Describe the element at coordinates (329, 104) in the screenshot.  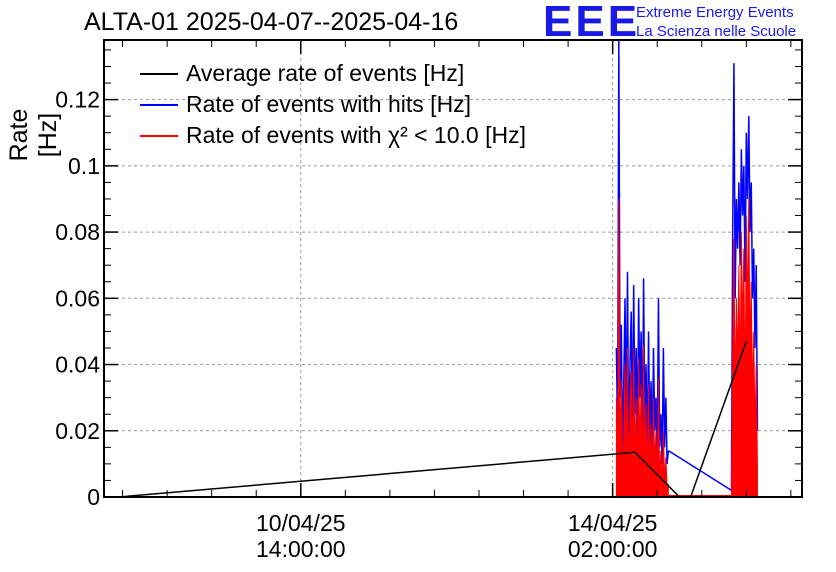
I see `legend-label-hits: Rate of events with hits [Hz]` at that location.